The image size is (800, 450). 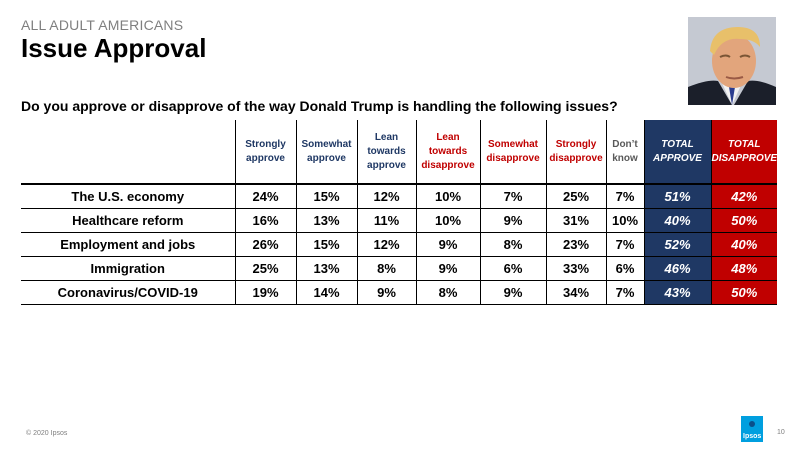 I want to click on row-label: Immigration, so click(x=128, y=268).